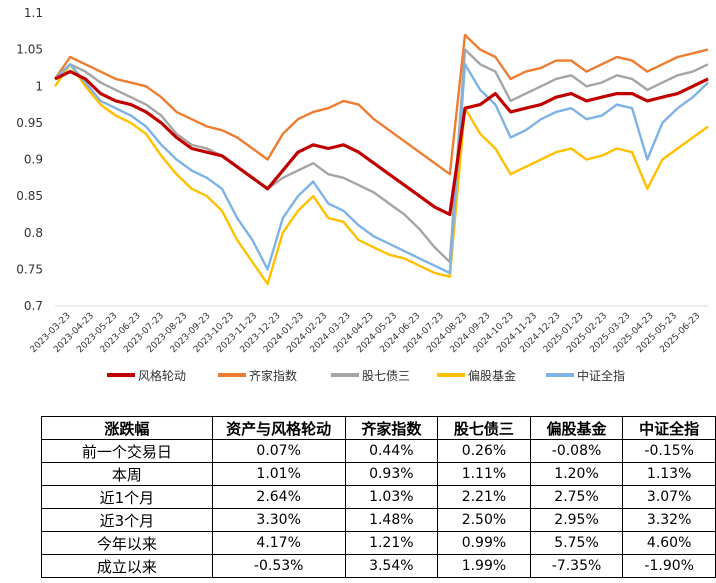 Image resolution: width=716 pixels, height=583 pixels. Describe the element at coordinates (576, 497) in the screenshot. I see `table-cell: 2.75%` at that location.